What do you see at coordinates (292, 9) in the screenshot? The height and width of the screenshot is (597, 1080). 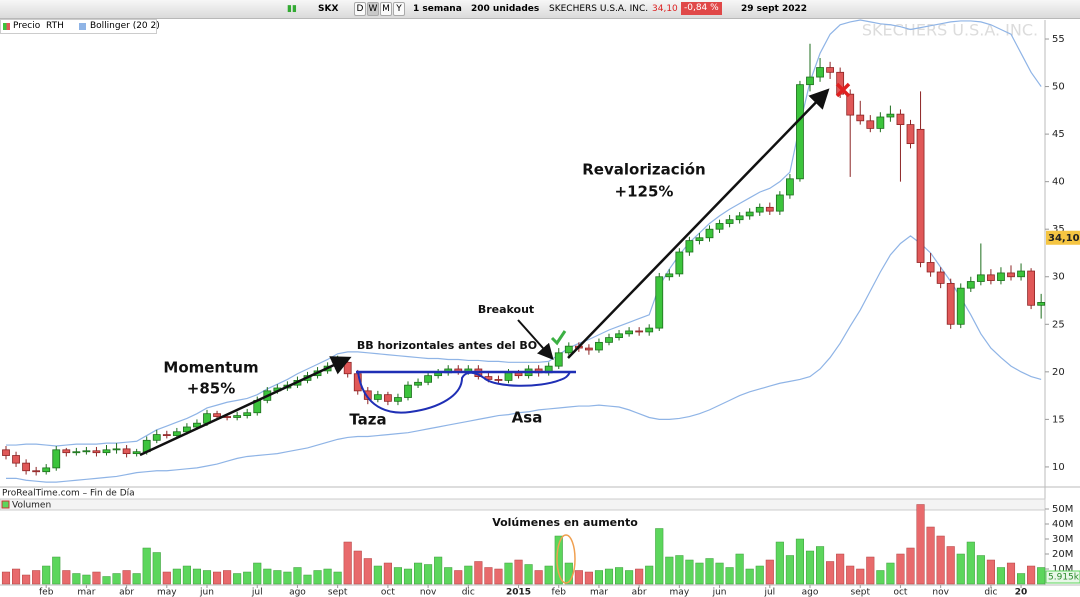 I see `chart-type-icon: ▮▮` at bounding box center [292, 9].